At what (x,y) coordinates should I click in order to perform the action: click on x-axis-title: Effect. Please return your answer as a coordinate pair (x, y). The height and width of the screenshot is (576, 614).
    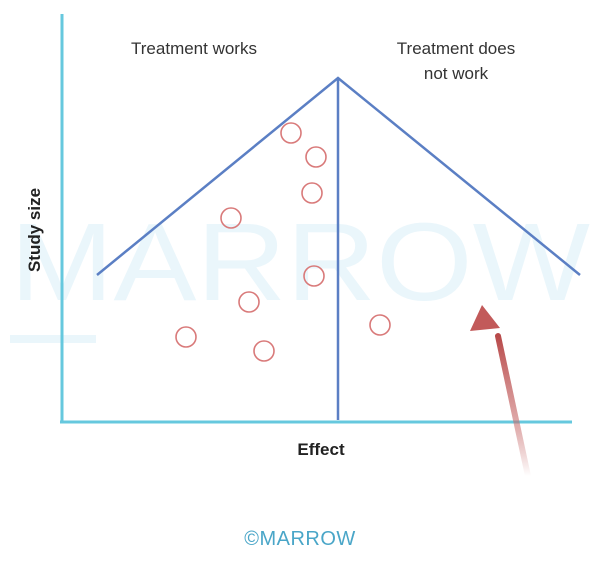
    Looking at the image, I should click on (321, 449).